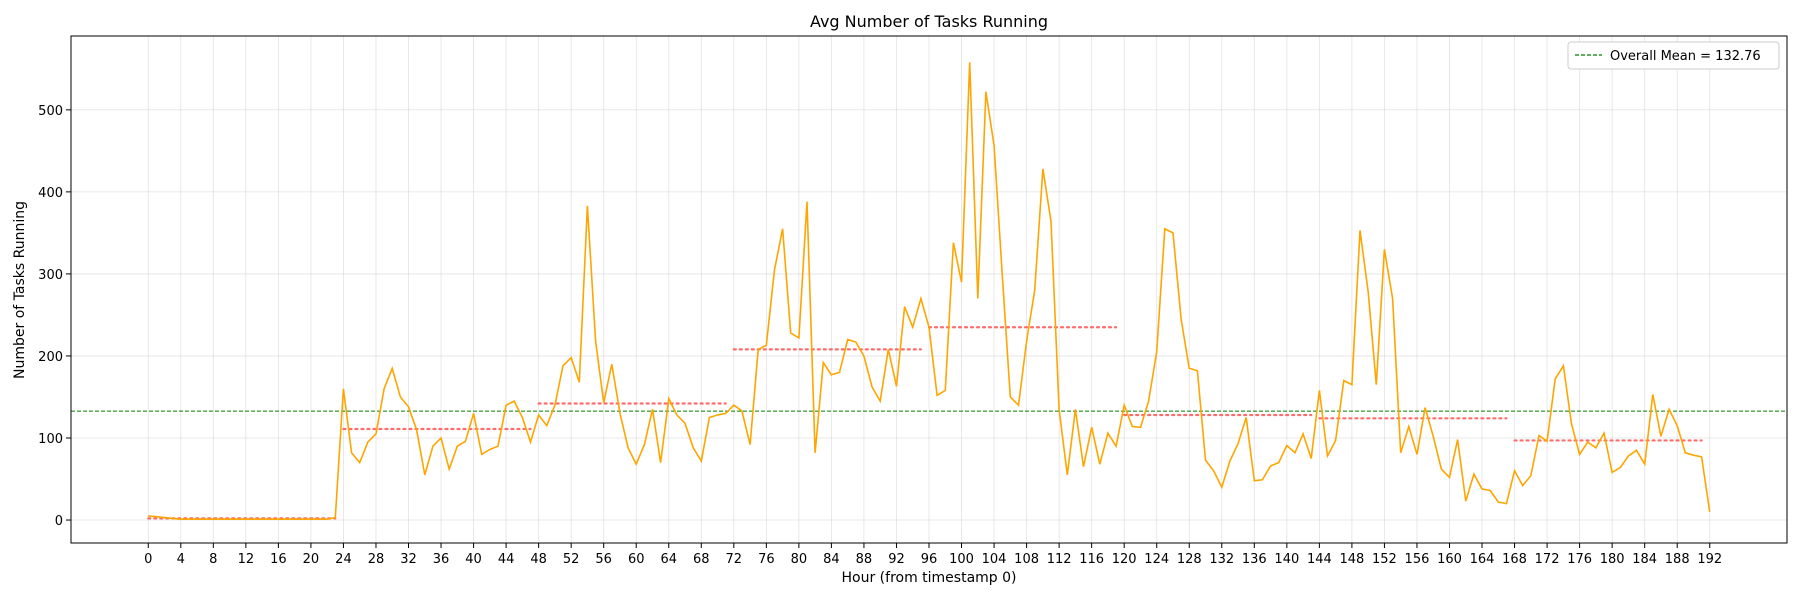 The image size is (1800, 600). What do you see at coordinates (441, 559) in the screenshot?
I see `x-tick-label: 36` at bounding box center [441, 559].